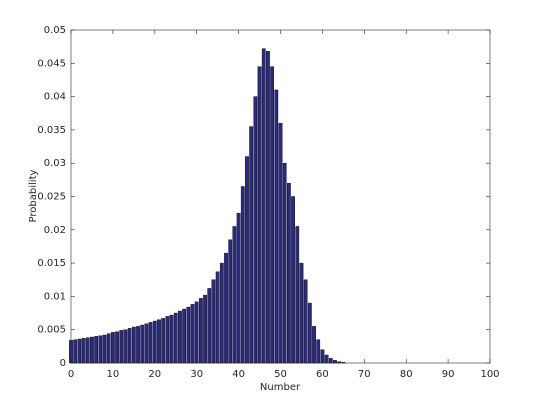 Image resolution: width=545 pixels, height=409 pixels. What do you see at coordinates (448, 374) in the screenshot?
I see `x-tick-label: 90` at bounding box center [448, 374].